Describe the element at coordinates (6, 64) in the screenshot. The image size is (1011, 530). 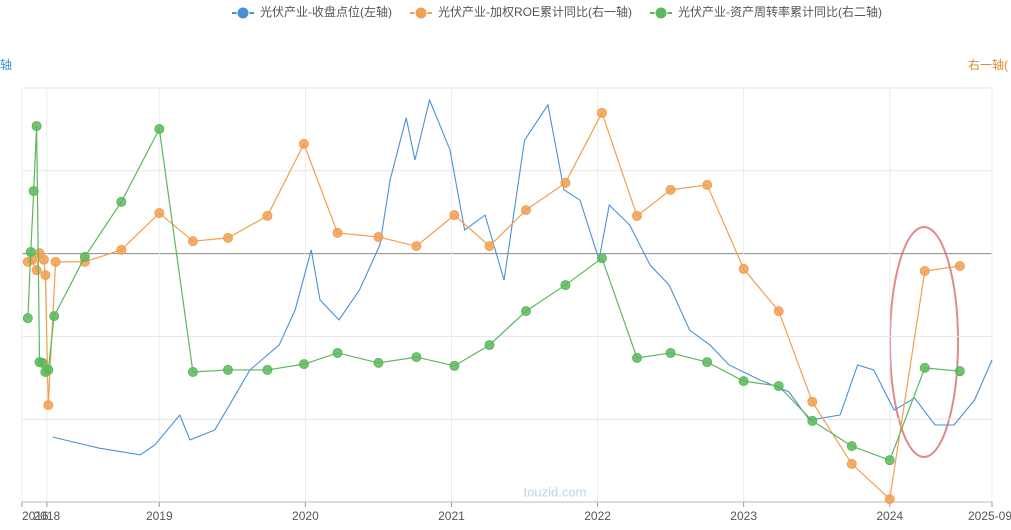
I see `y-axis-label: 轴` at that location.